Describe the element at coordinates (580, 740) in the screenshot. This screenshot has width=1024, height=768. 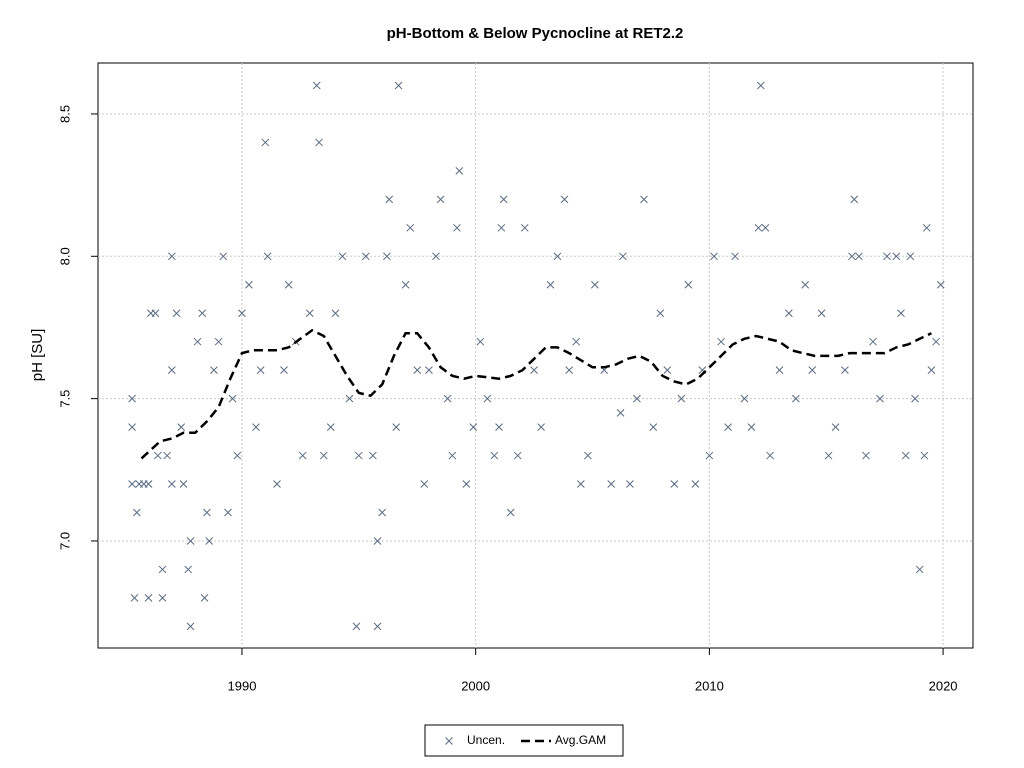
I see `legend-label: Avg.GAM` at that location.